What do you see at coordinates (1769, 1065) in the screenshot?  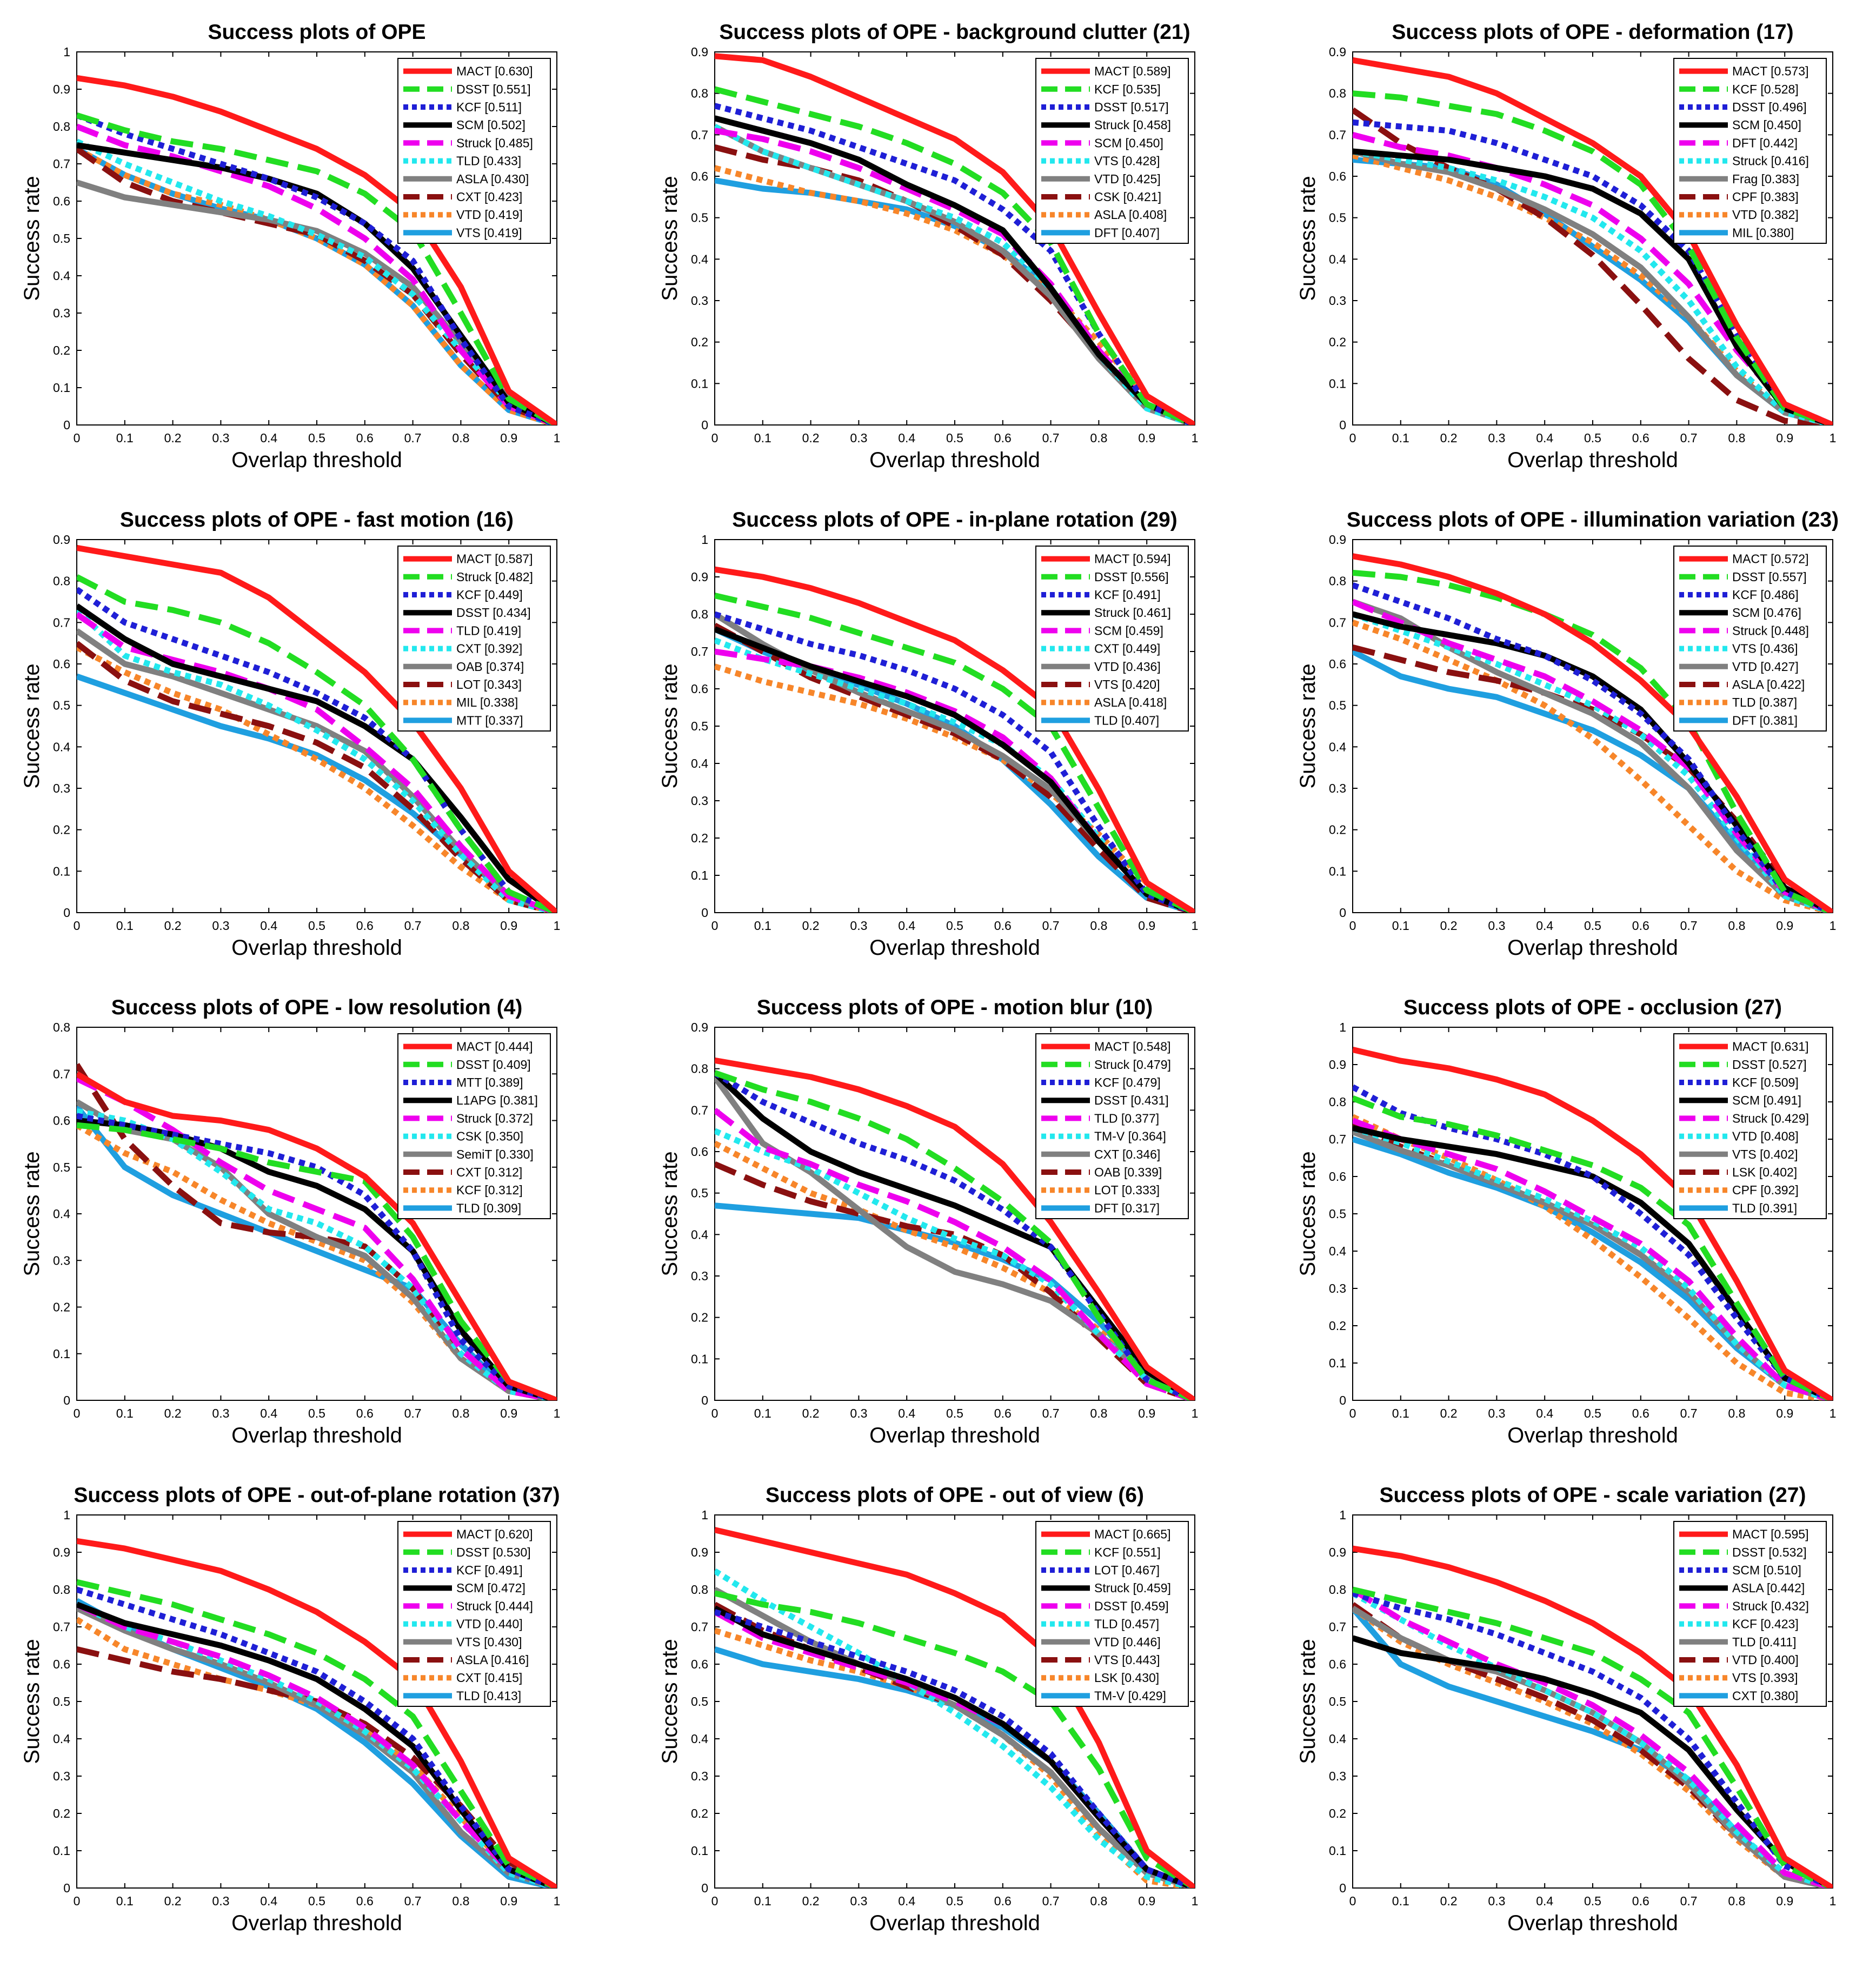 I see `legend-entry-label: DSST [0.527]` at bounding box center [1769, 1065].